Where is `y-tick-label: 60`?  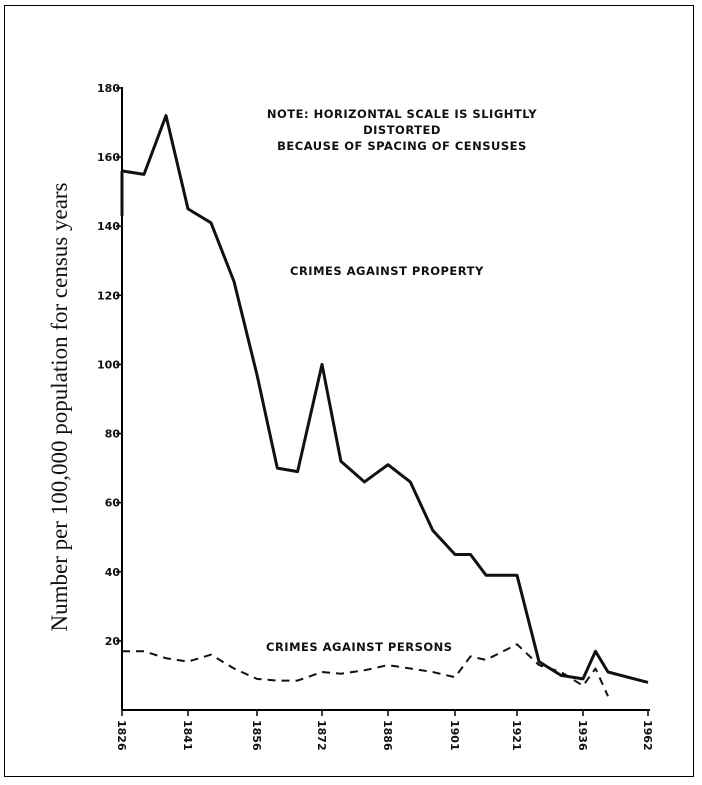 y-tick-label: 60 is located at coordinates (113, 503).